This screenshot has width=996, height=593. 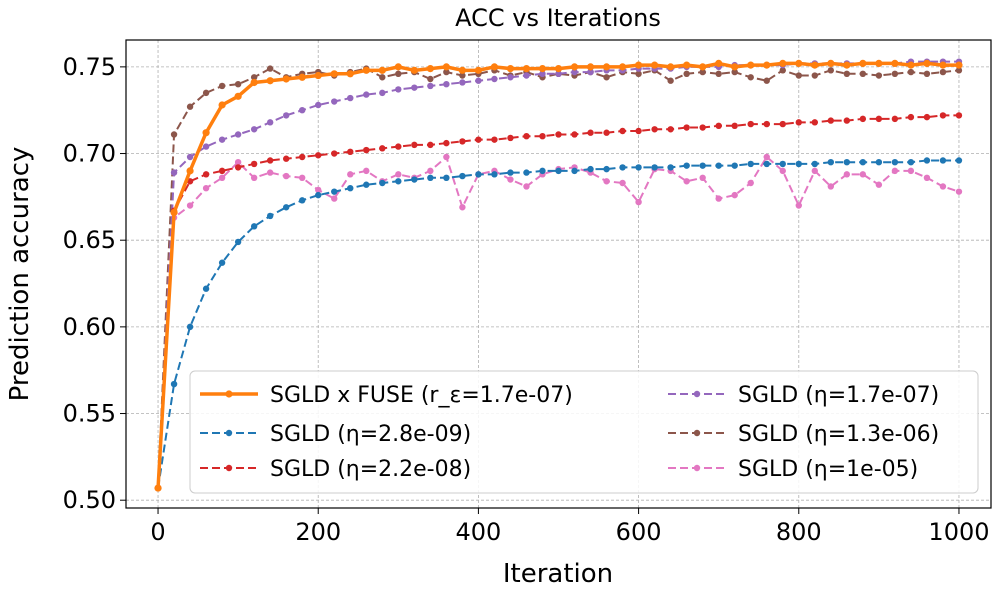 I want to click on y-tick-label: 0.65, so click(x=89, y=240).